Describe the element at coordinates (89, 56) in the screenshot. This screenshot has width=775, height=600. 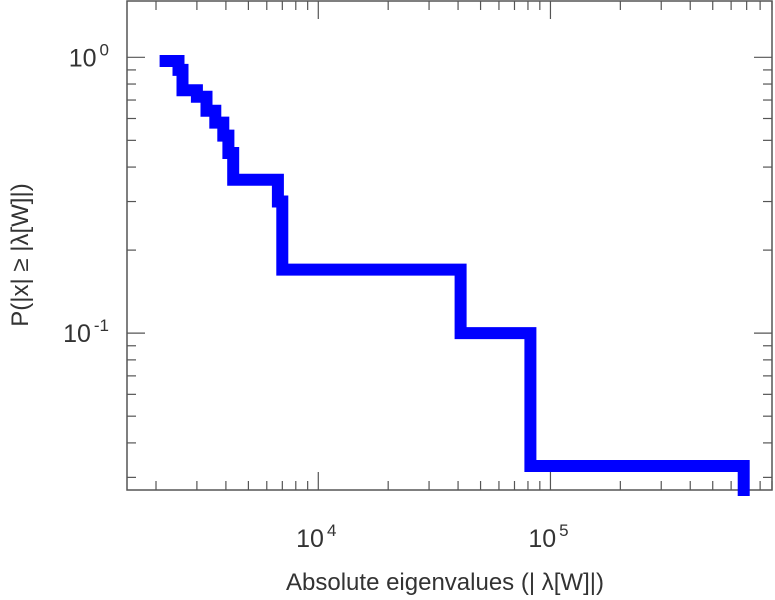
I see `y-tick-label: 10 0` at that location.